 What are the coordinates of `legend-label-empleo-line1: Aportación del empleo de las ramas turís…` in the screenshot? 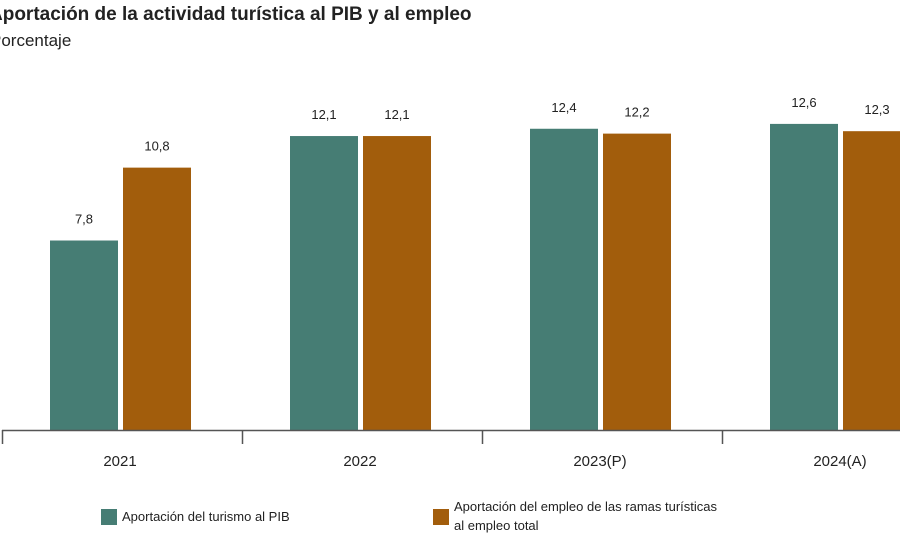 It's located at (586, 506).